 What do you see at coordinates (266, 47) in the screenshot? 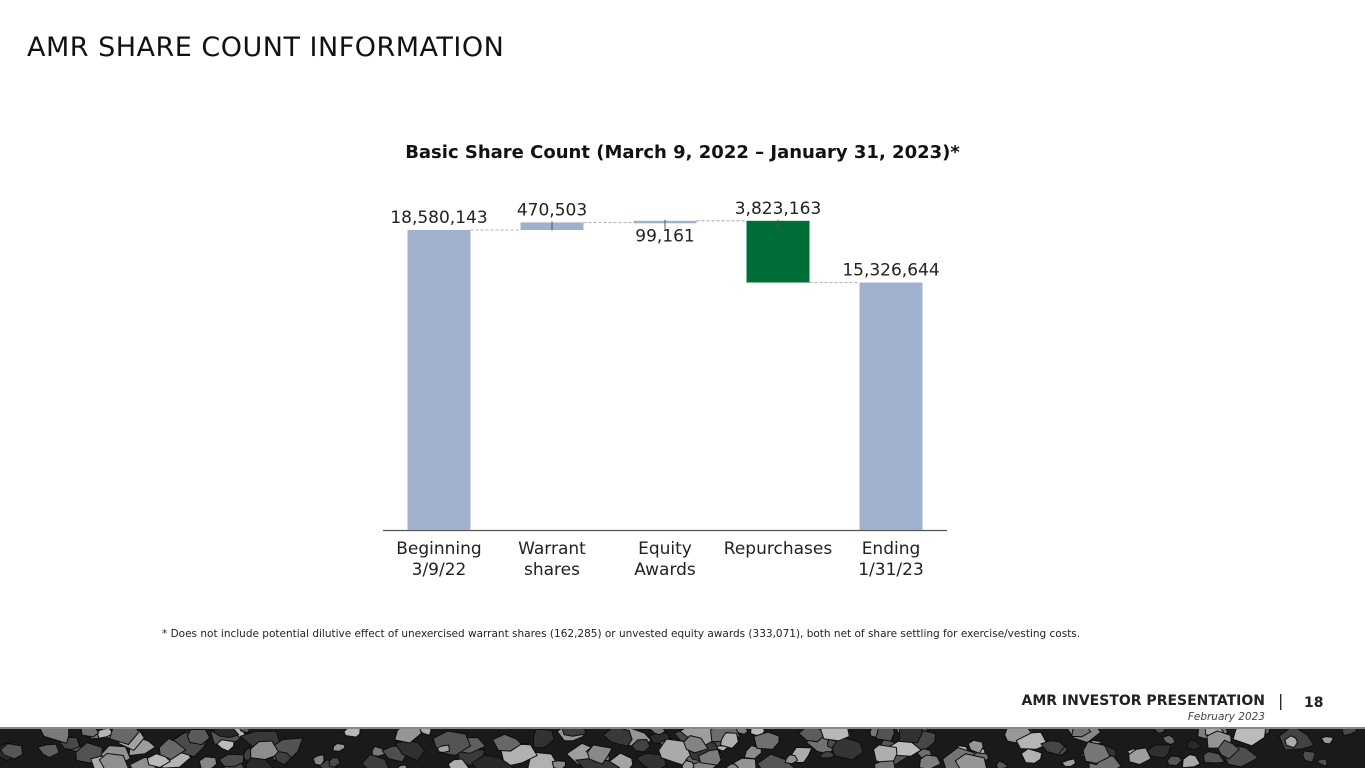
I see `slide-title: AMR SHARE COUNT INFORMATION` at bounding box center [266, 47].